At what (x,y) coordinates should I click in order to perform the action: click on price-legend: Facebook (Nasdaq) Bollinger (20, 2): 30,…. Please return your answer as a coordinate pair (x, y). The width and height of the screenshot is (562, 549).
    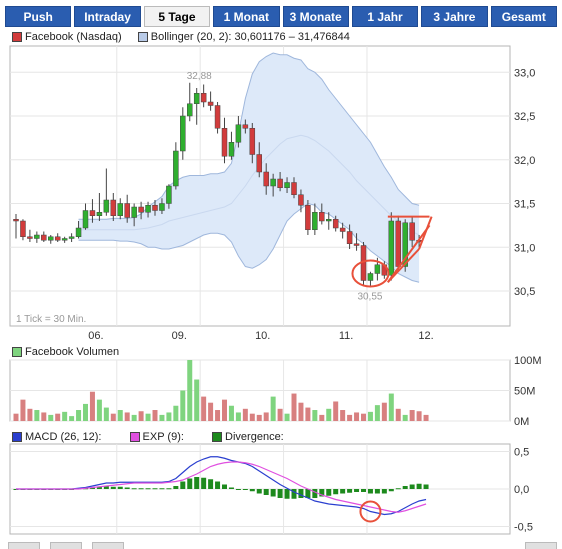
    Looking at the image, I should click on (181, 37).